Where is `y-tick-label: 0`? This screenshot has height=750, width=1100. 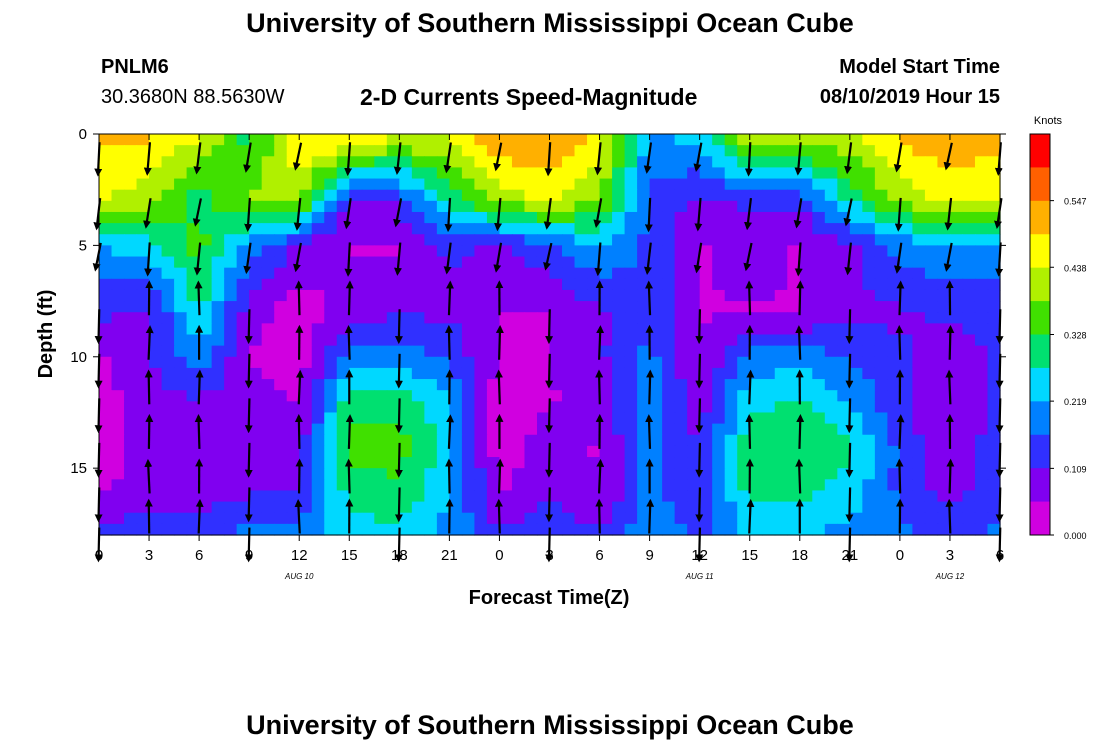 y-tick-label: 0 is located at coordinates (83, 134).